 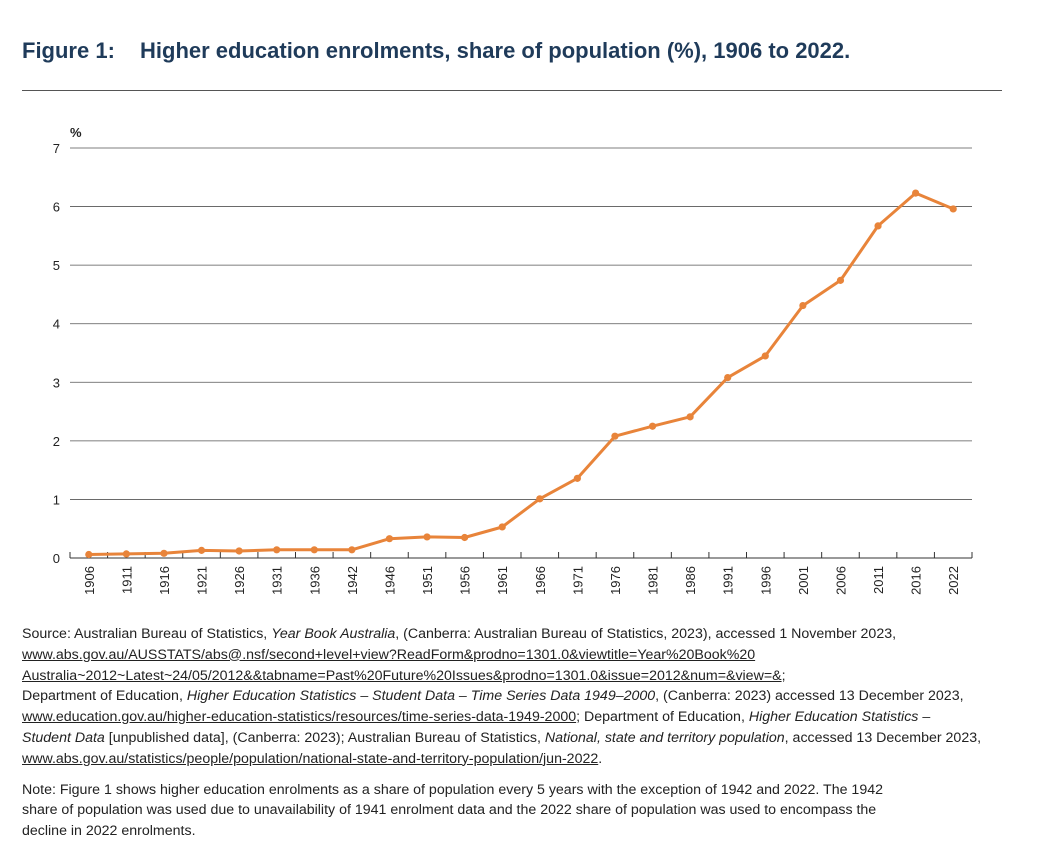 What do you see at coordinates (728, 580) in the screenshot?
I see `x-tick-label: 1991` at bounding box center [728, 580].